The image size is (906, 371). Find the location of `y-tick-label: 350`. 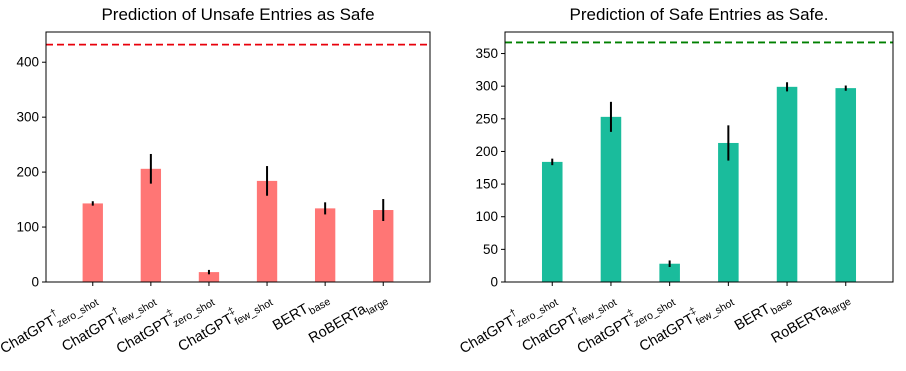

y-tick-label: 350 is located at coordinates (486, 53).